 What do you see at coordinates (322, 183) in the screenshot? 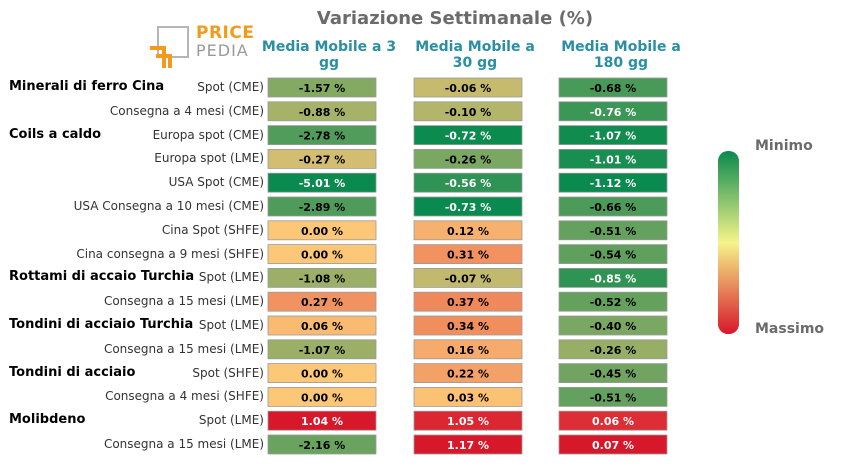
I see `cell-value-label: -5.01 %` at bounding box center [322, 183].